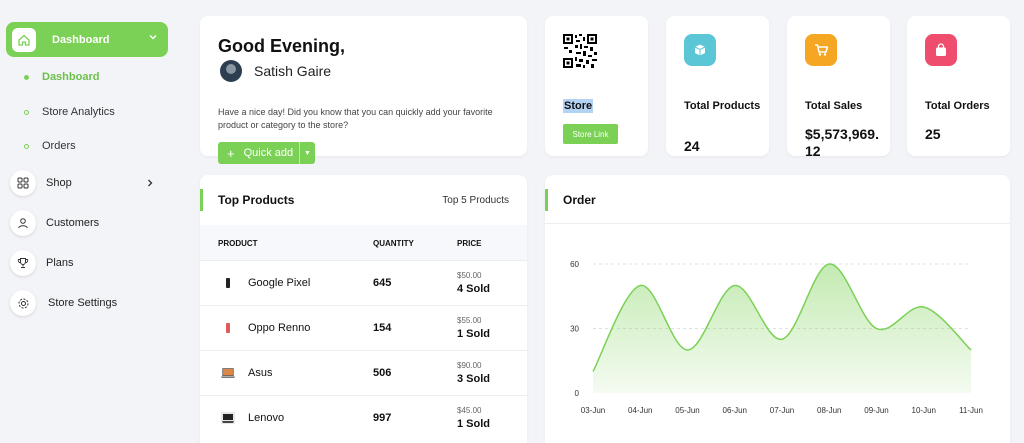 The height and width of the screenshot is (443, 1024). I want to click on x-tick-label: 04-Jun, so click(640, 410).